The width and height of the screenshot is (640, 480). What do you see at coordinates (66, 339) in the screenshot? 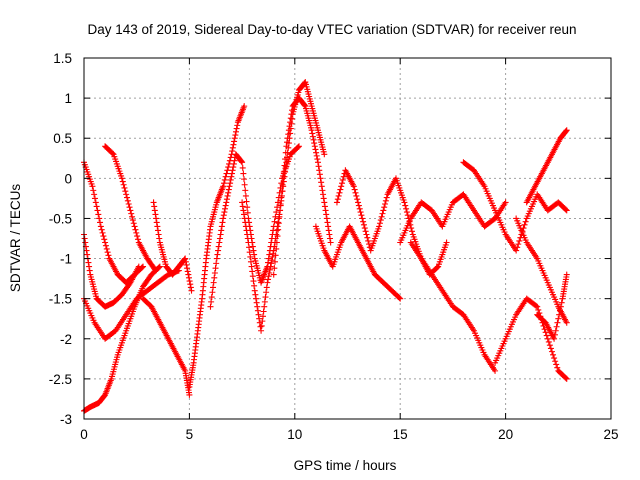
I see `y-tick-label: -2` at bounding box center [66, 339].